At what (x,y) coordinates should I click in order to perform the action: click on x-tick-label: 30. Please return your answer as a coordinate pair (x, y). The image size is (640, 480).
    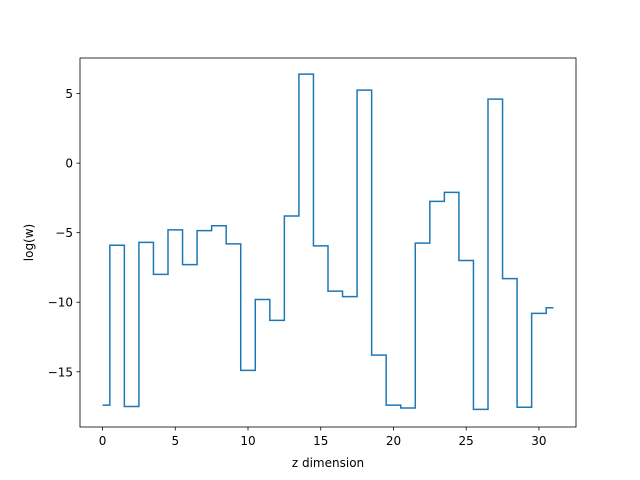
    Looking at the image, I should click on (538, 441).